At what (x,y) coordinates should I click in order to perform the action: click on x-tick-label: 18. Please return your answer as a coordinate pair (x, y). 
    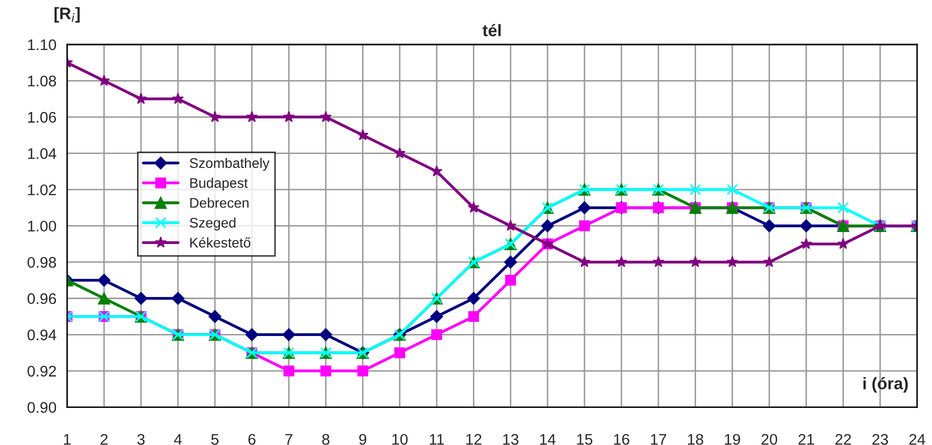
    Looking at the image, I should click on (696, 439).